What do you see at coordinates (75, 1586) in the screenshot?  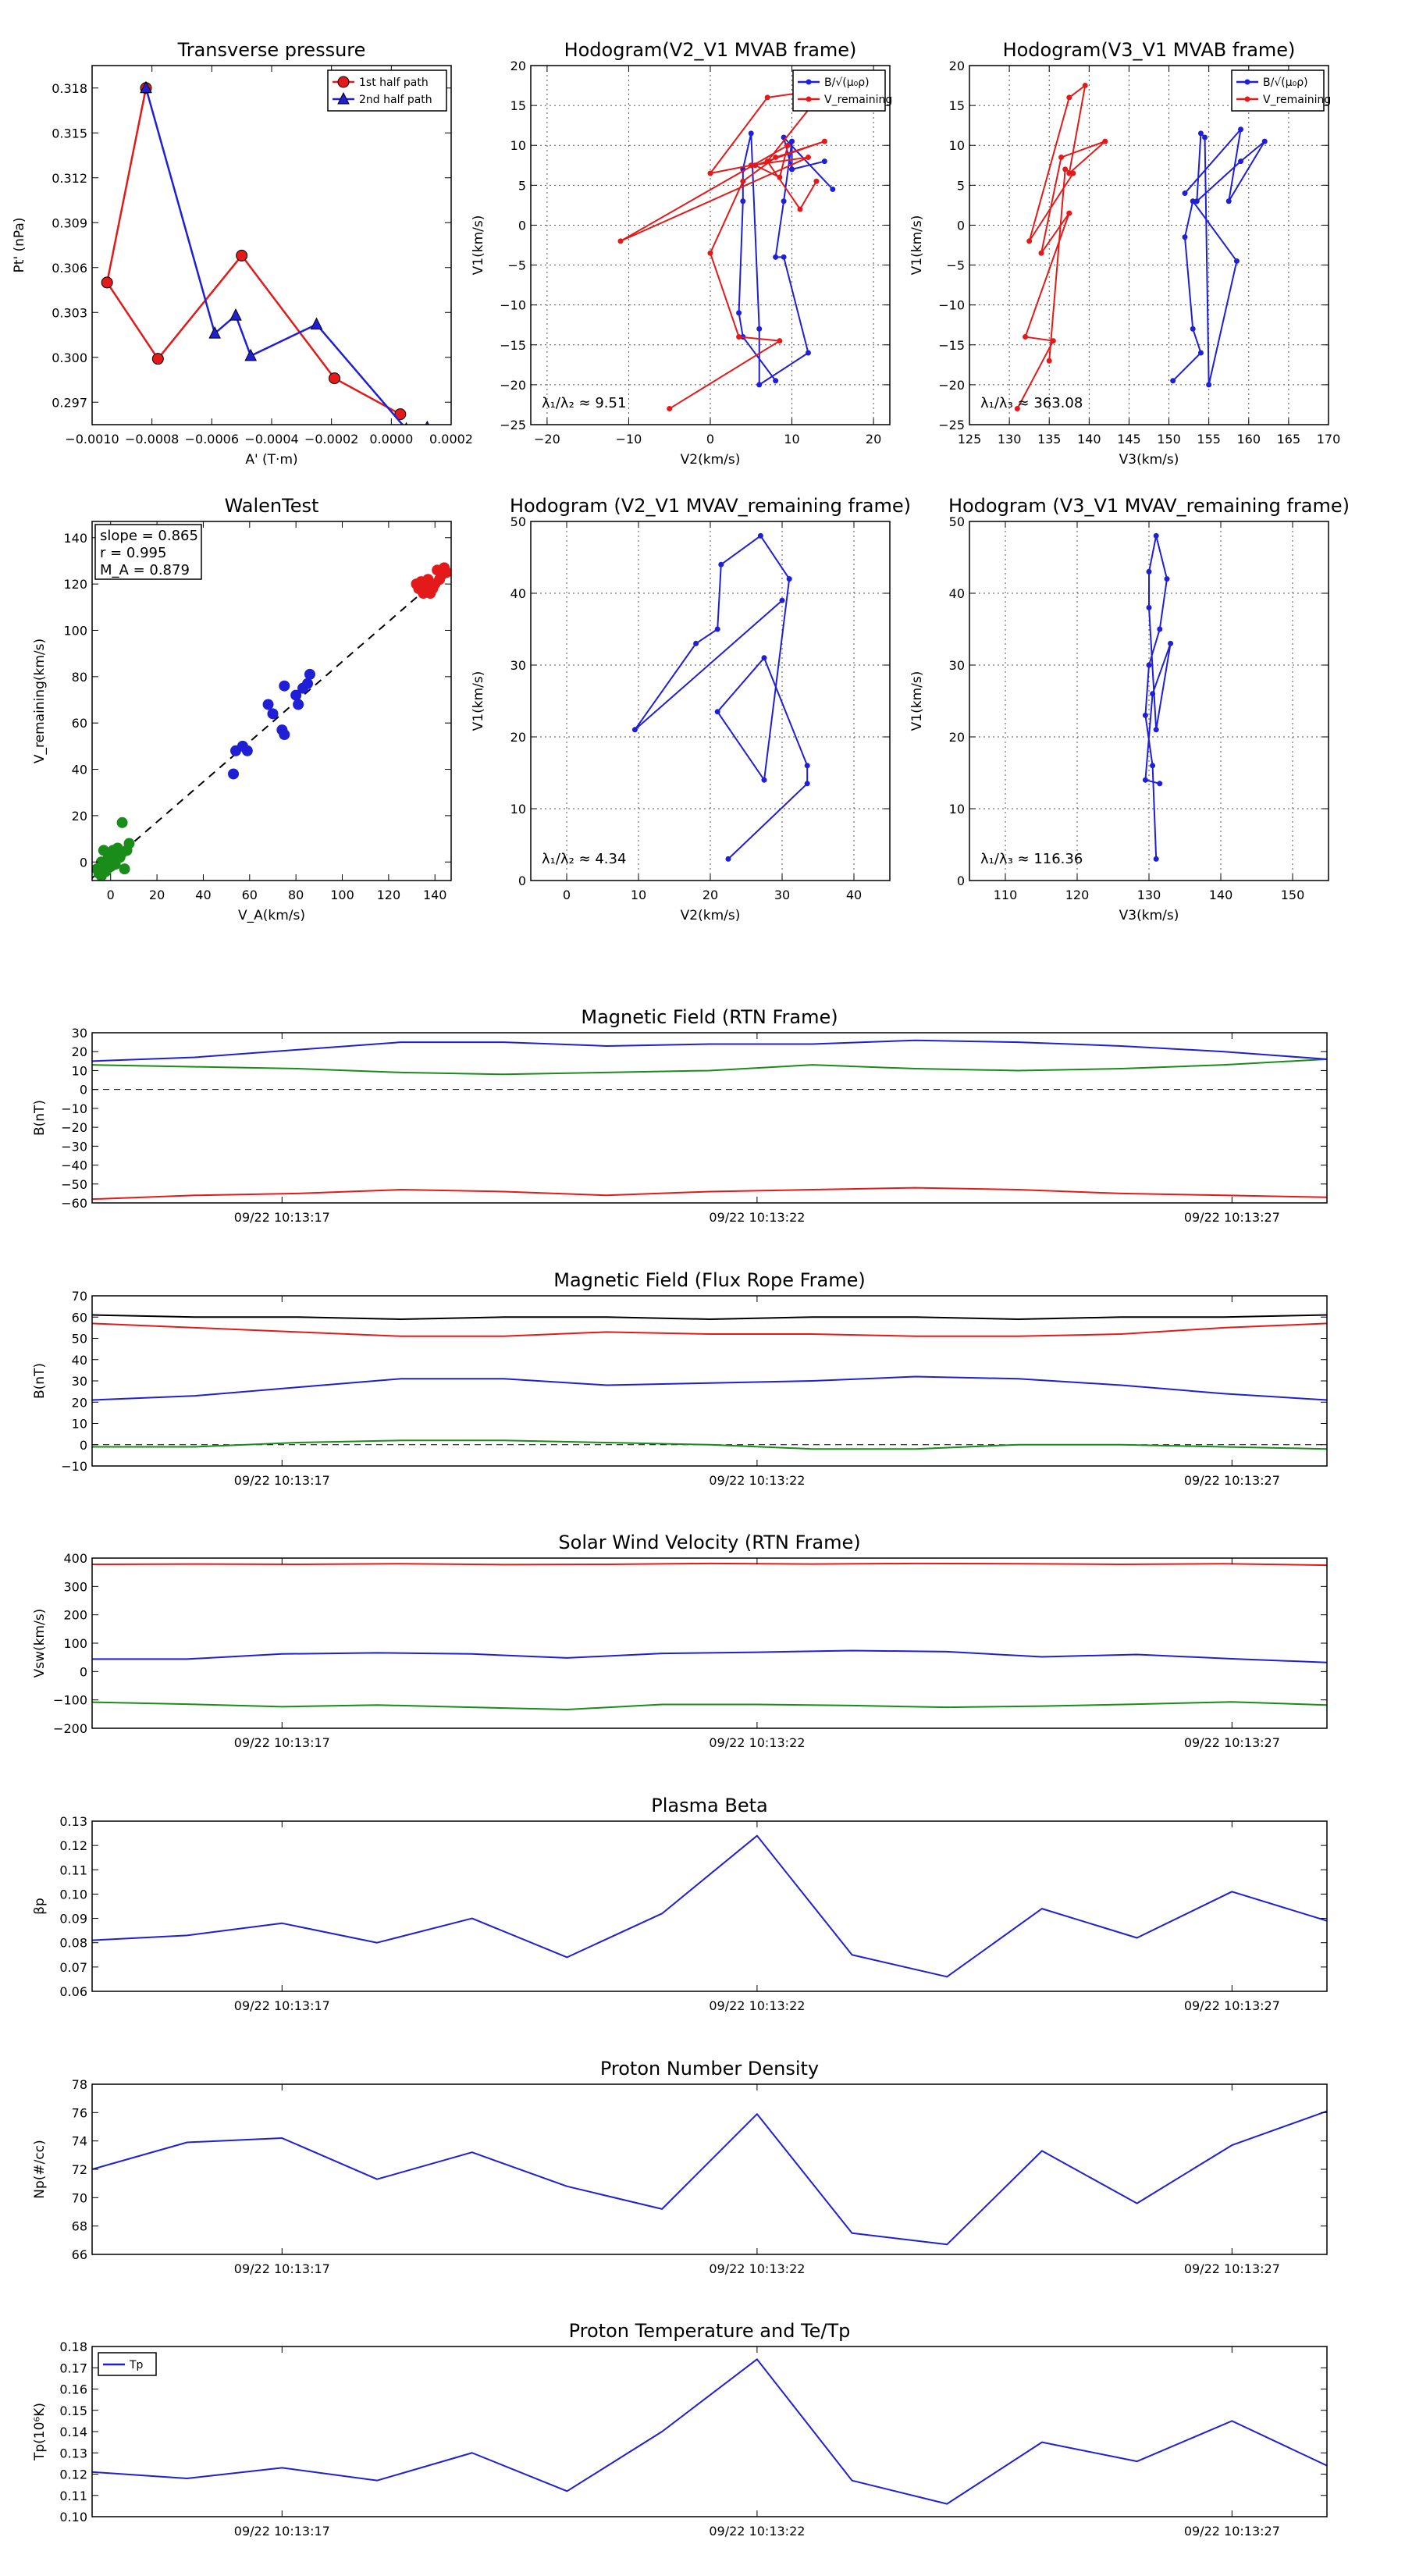 I see `y-tick-label: 300` at bounding box center [75, 1586].